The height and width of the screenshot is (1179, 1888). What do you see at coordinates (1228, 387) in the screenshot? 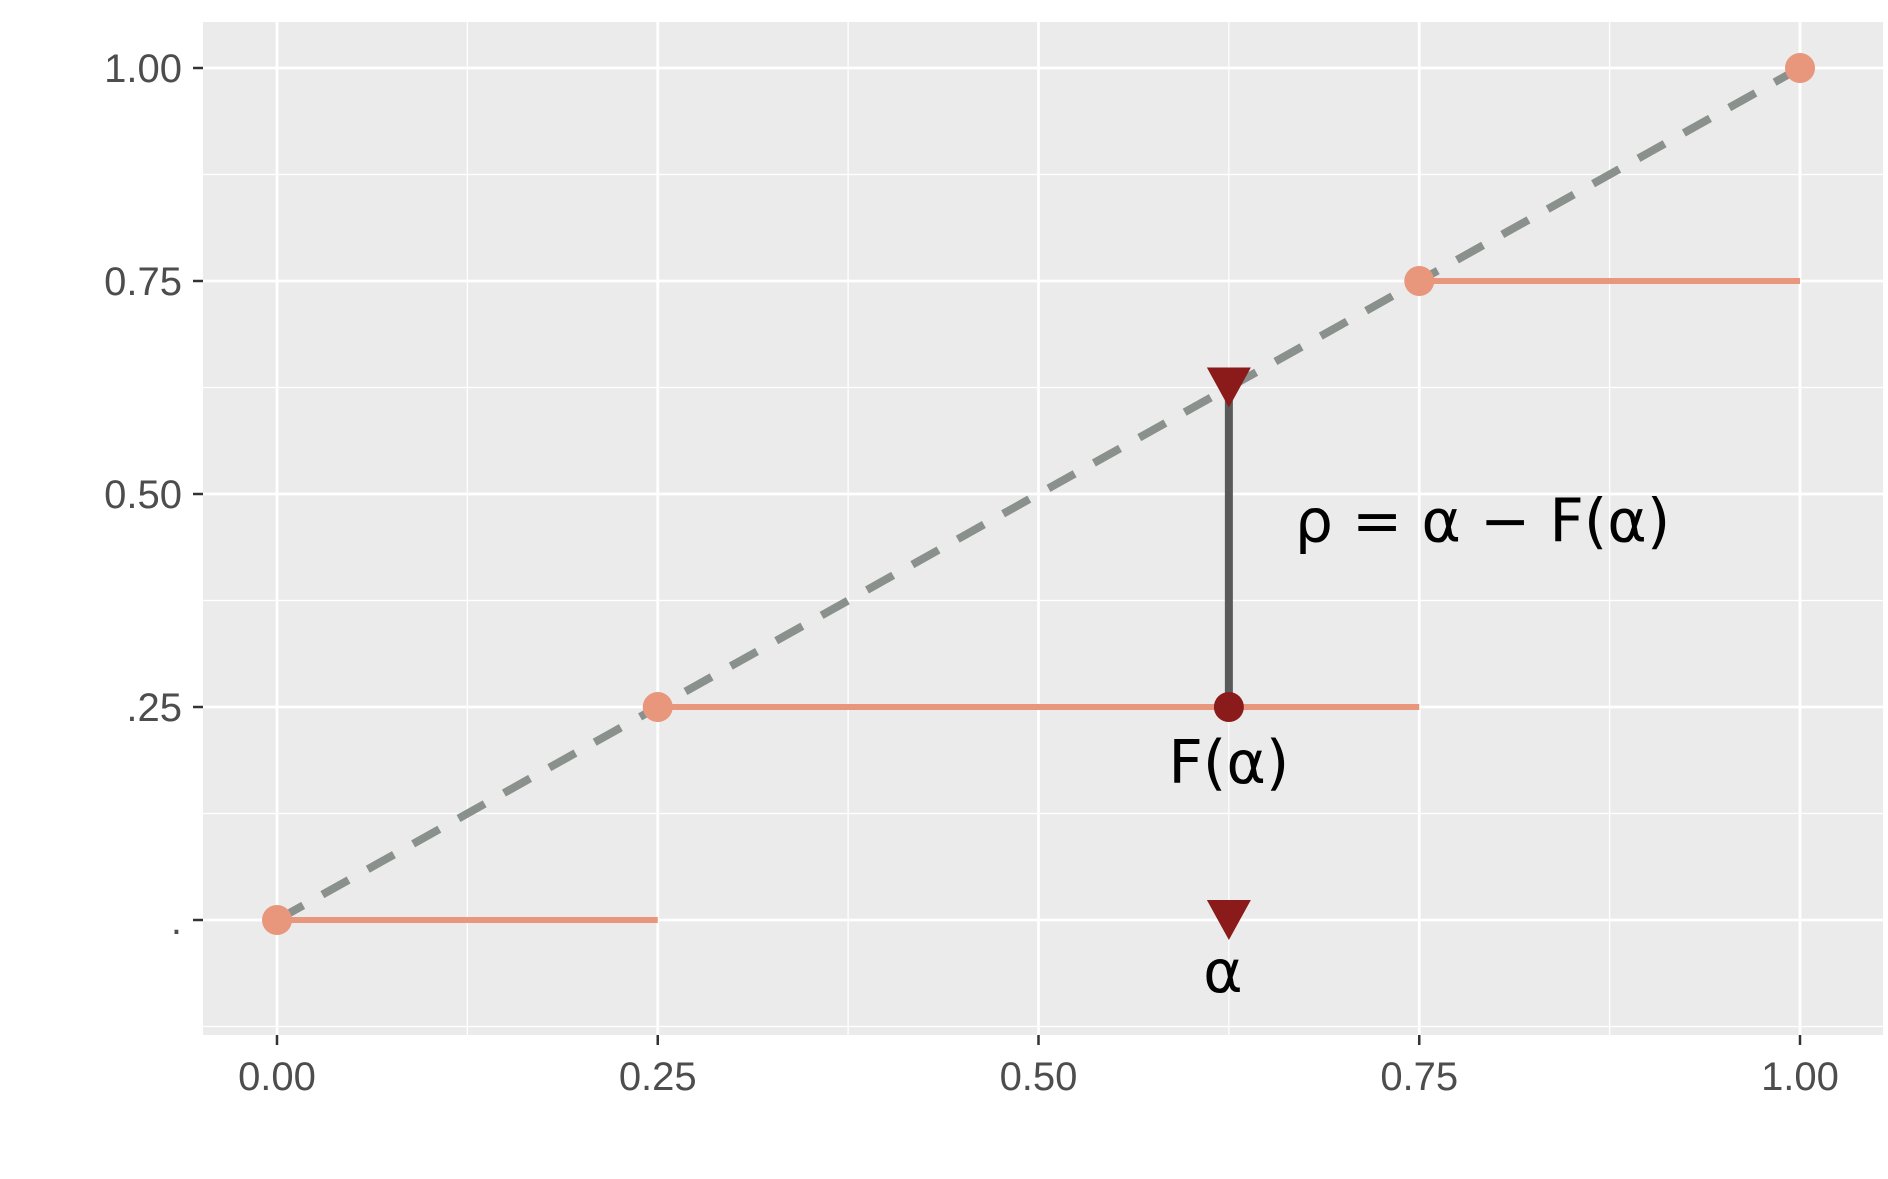
I see `alpha-on-diagonal-marker` at bounding box center [1228, 387].